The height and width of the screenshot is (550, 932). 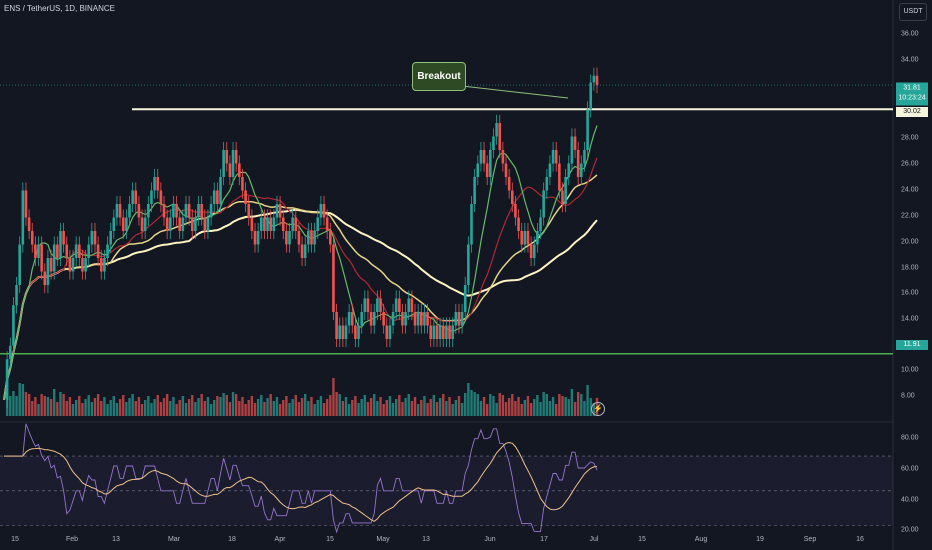 What do you see at coordinates (280, 539) in the screenshot?
I see `time-axis-label: Apr` at bounding box center [280, 539].